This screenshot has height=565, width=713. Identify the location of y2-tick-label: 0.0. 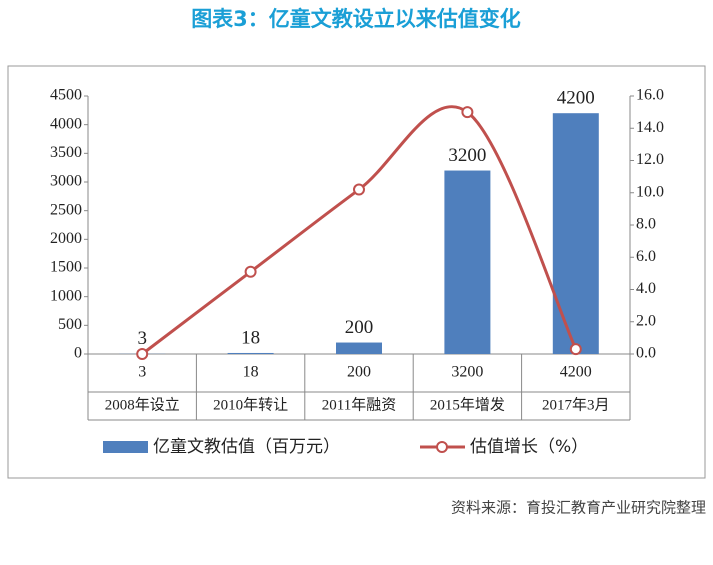
(646, 353).